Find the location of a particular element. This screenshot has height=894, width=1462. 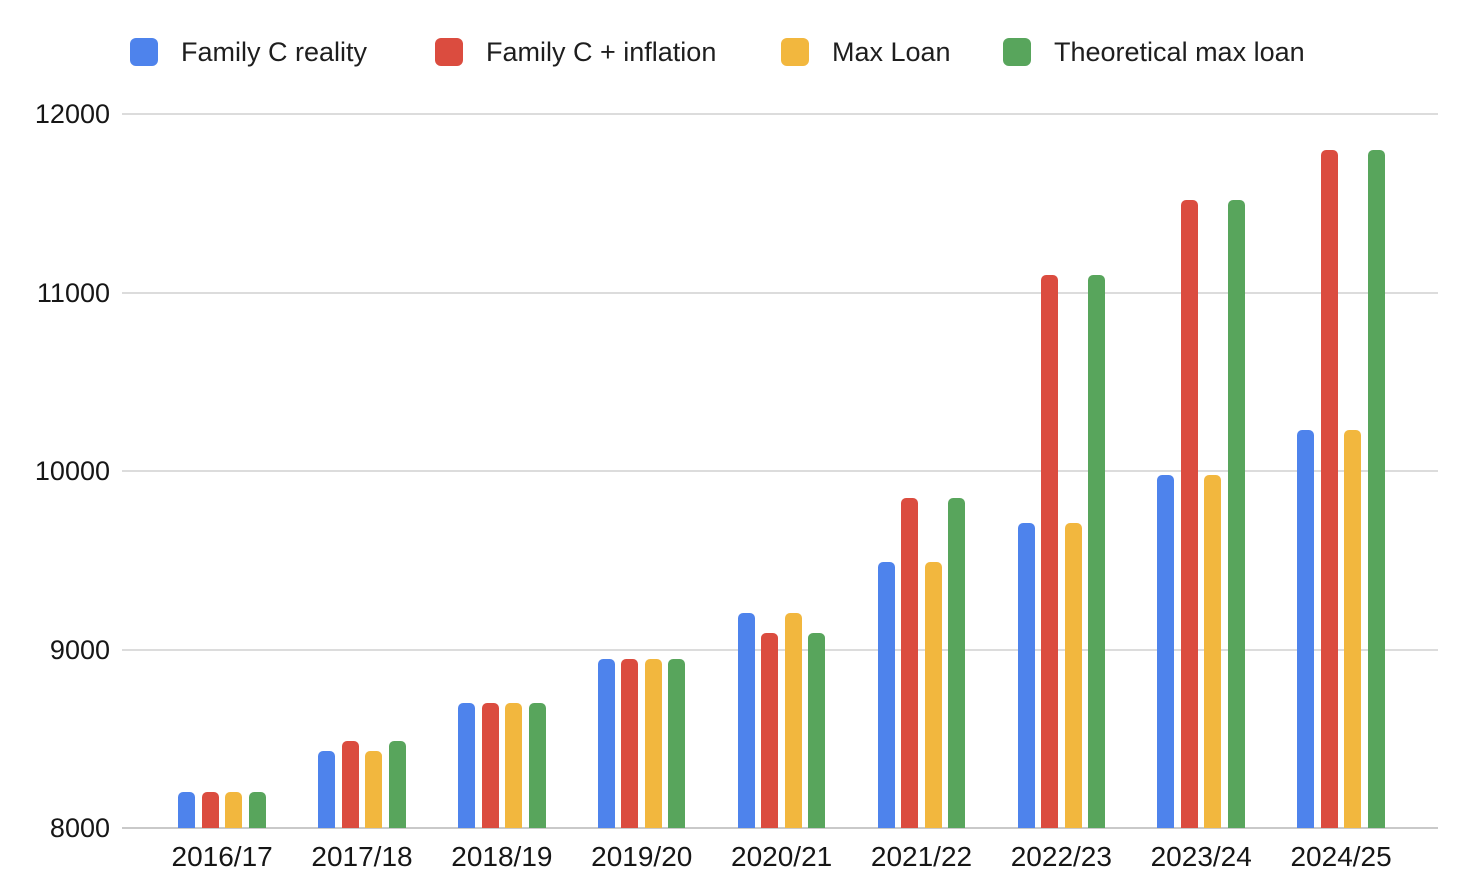

y-axis-tick-label: 11000 is located at coordinates (73, 292).